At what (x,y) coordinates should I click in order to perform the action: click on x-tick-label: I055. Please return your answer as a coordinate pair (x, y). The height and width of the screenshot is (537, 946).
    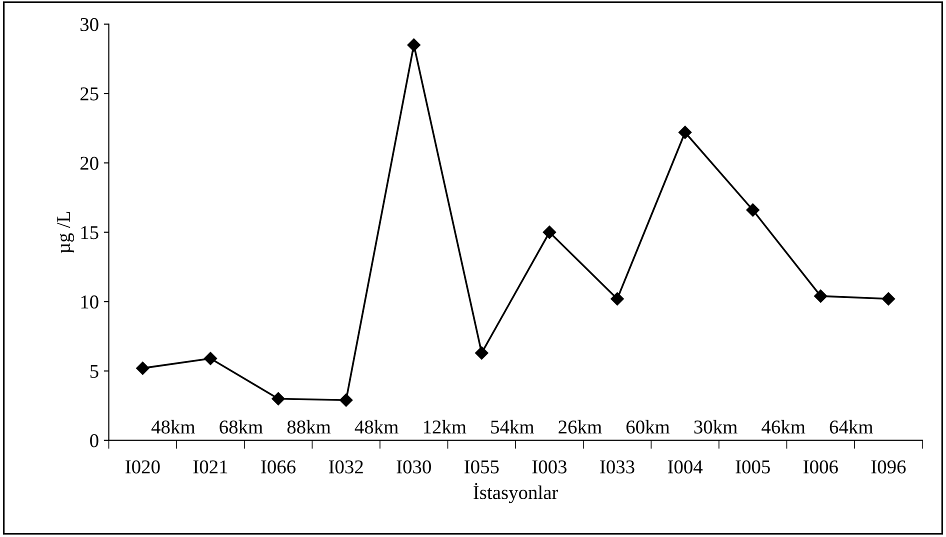
    Looking at the image, I should click on (481, 467).